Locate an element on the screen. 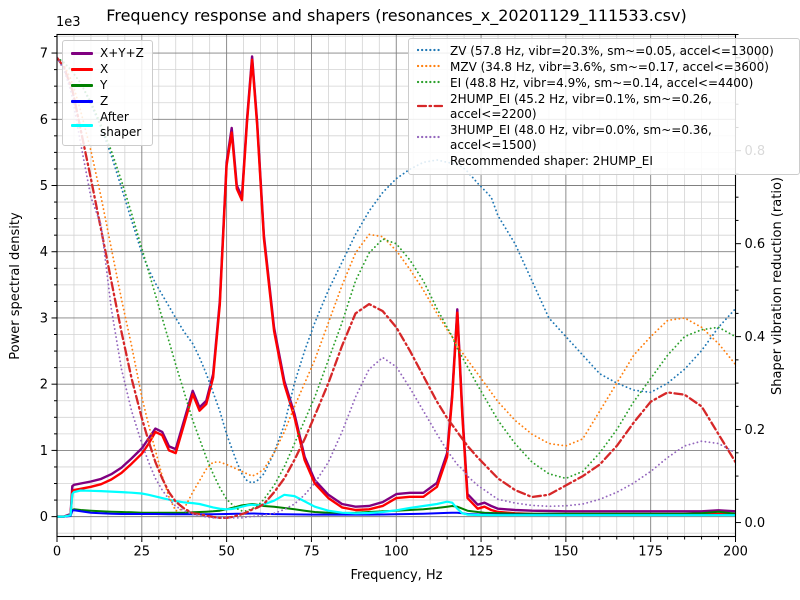  y-left-tick-label: 2 is located at coordinates (44, 385).